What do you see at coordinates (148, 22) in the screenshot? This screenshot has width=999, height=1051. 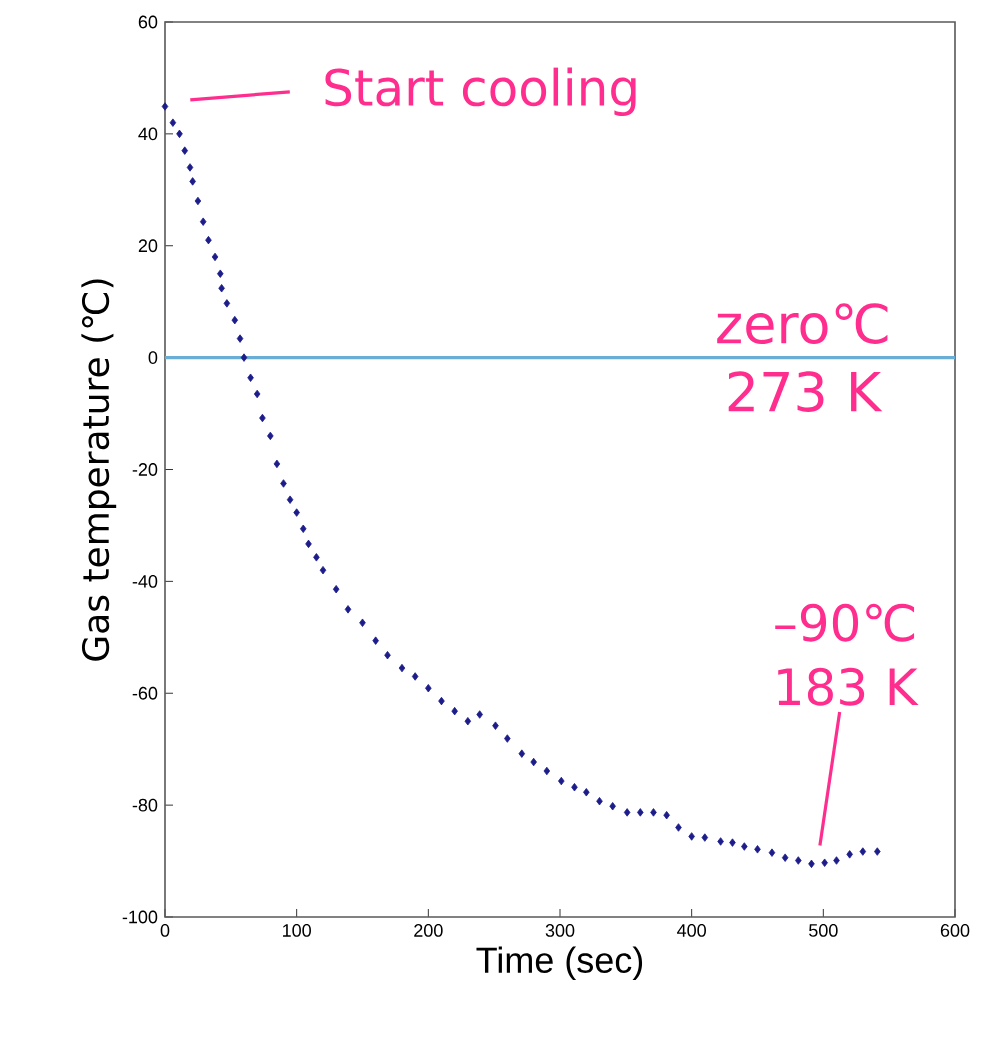 I see `y-tick-label: 60` at bounding box center [148, 22].